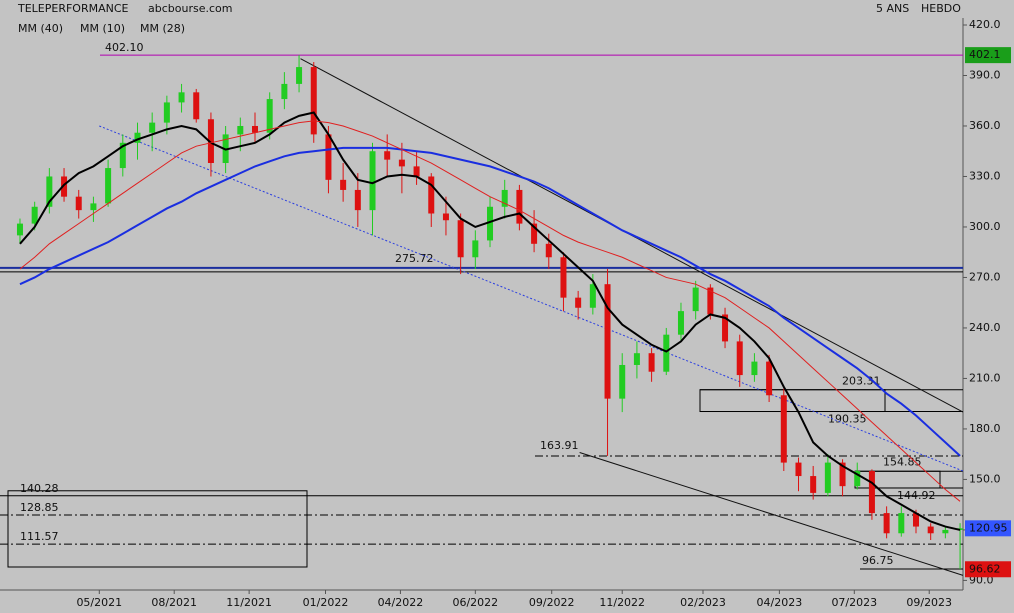 The height and width of the screenshot is (613, 1014). What do you see at coordinates (854, 602) in the screenshot?
I see `x-tick-label: 07/2023` at bounding box center [854, 602].